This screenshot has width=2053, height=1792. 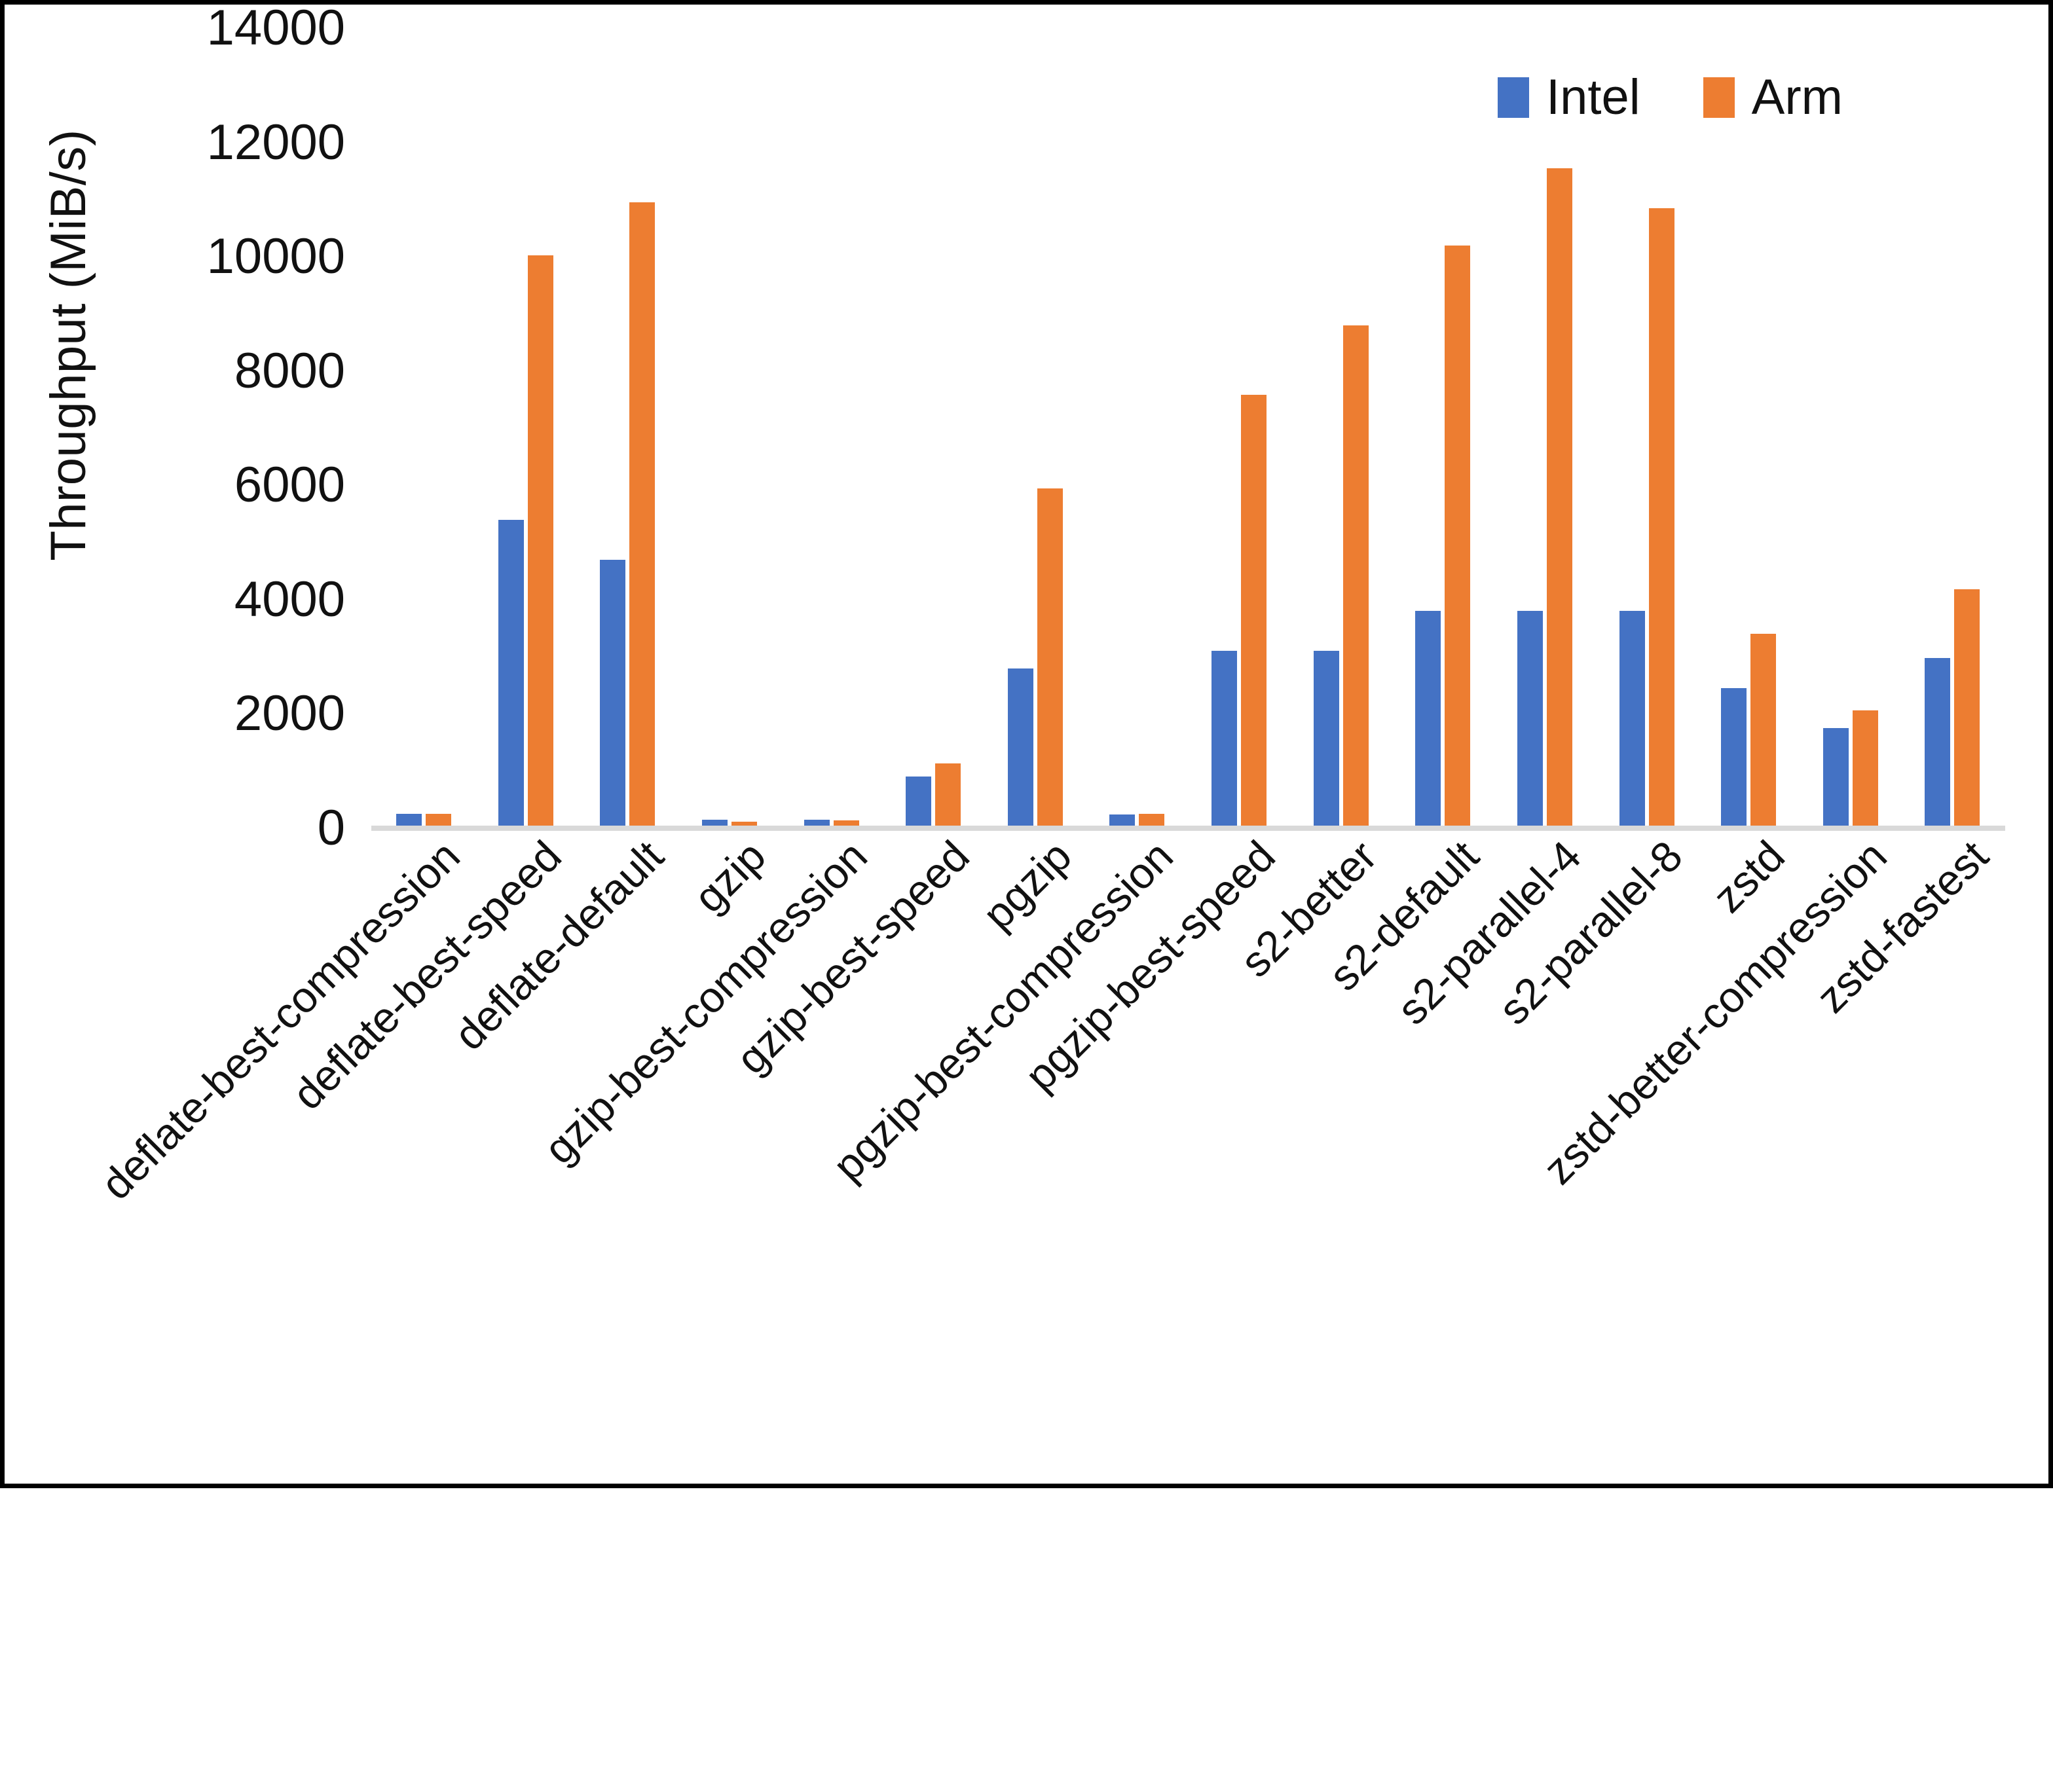 What do you see at coordinates (275, 142) in the screenshot?
I see `y-tick-label: 12000` at bounding box center [275, 142].